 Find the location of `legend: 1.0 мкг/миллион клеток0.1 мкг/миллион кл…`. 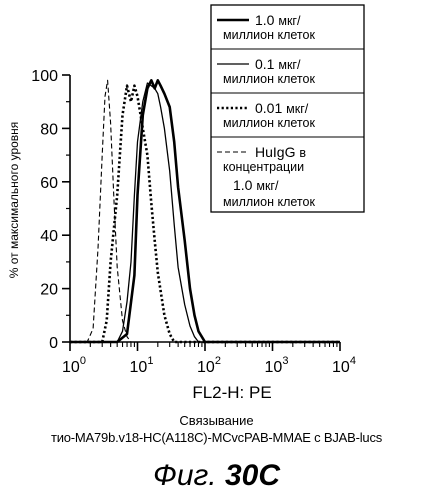

legend: 1.0 мкг/миллион клеток0.1 мкг/миллион кл… is located at coordinates (287, 108).